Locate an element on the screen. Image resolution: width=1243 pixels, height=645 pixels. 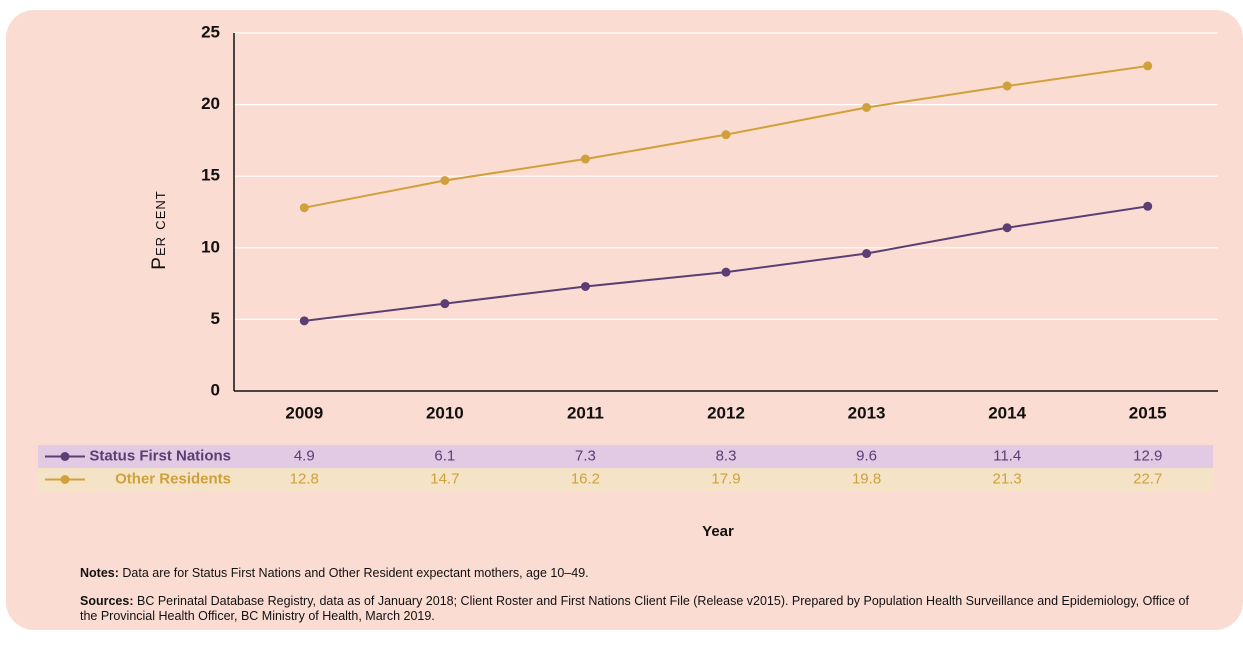
x-tick-label: 2013 is located at coordinates (867, 412).